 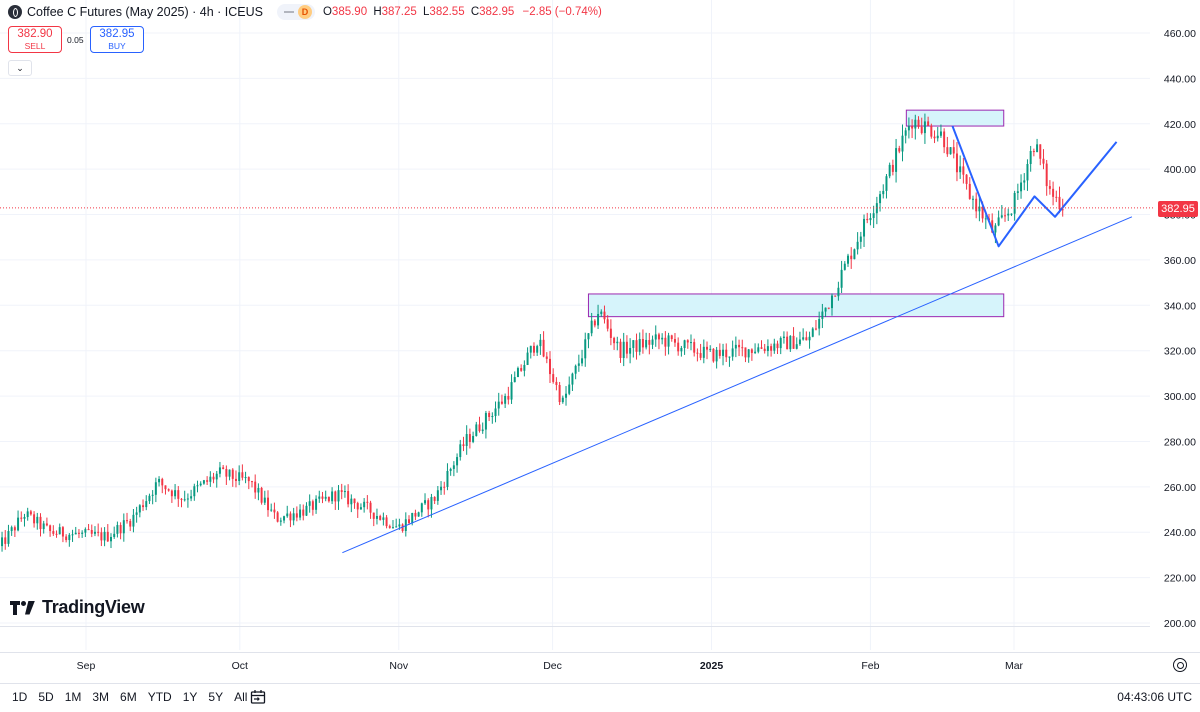 I want to click on buy-button: 382.95 BUY, so click(x=117, y=39).